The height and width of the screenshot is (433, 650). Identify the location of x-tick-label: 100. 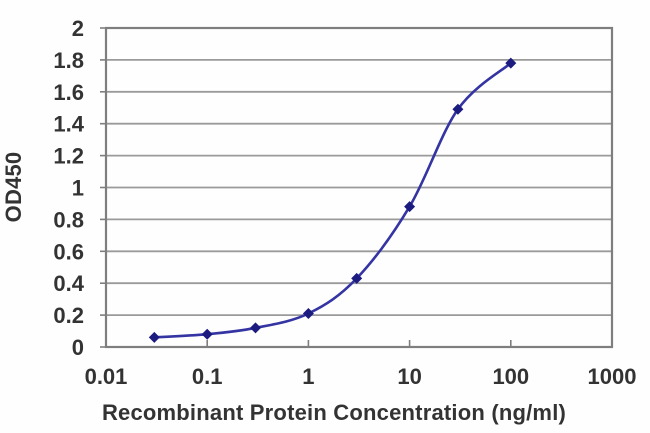
(510, 376).